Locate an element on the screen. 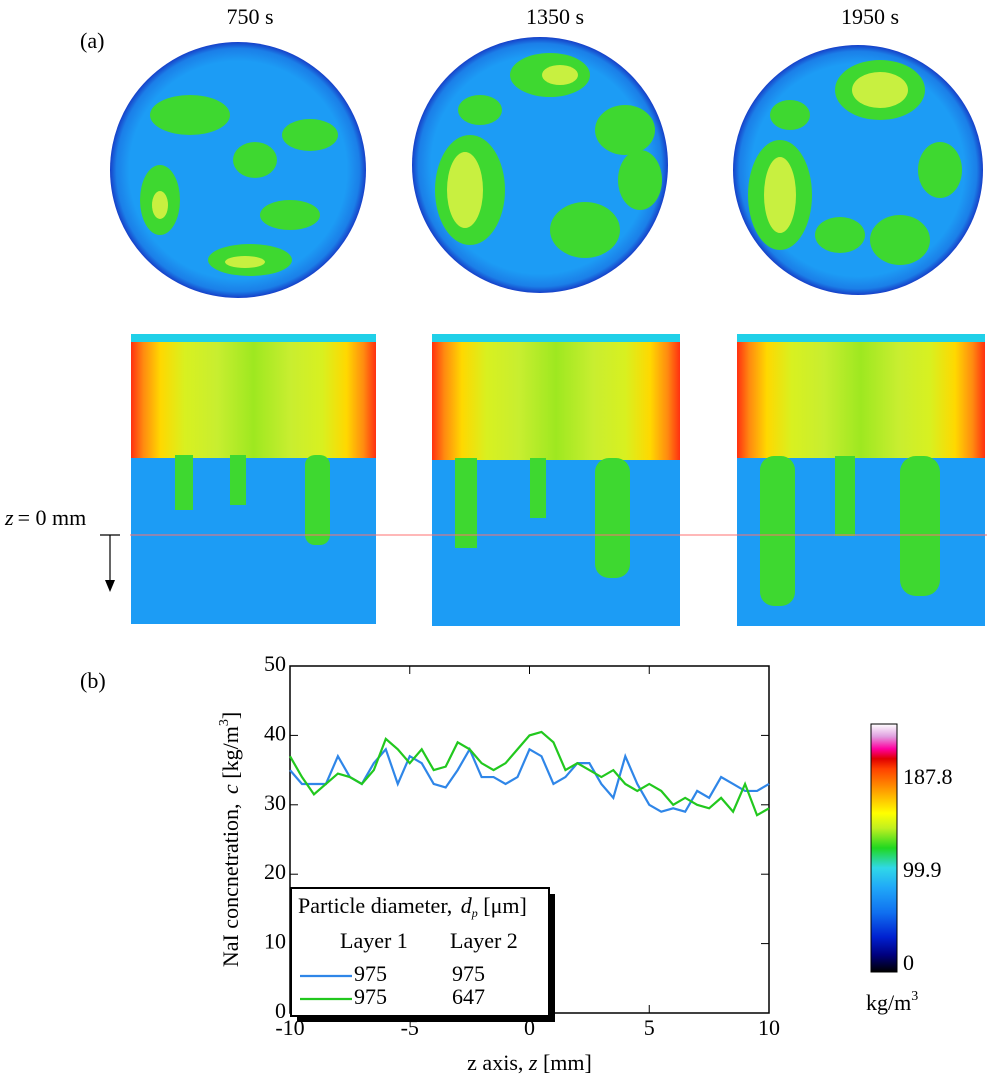  colorbar-label: 187.8 is located at coordinates (928, 776).